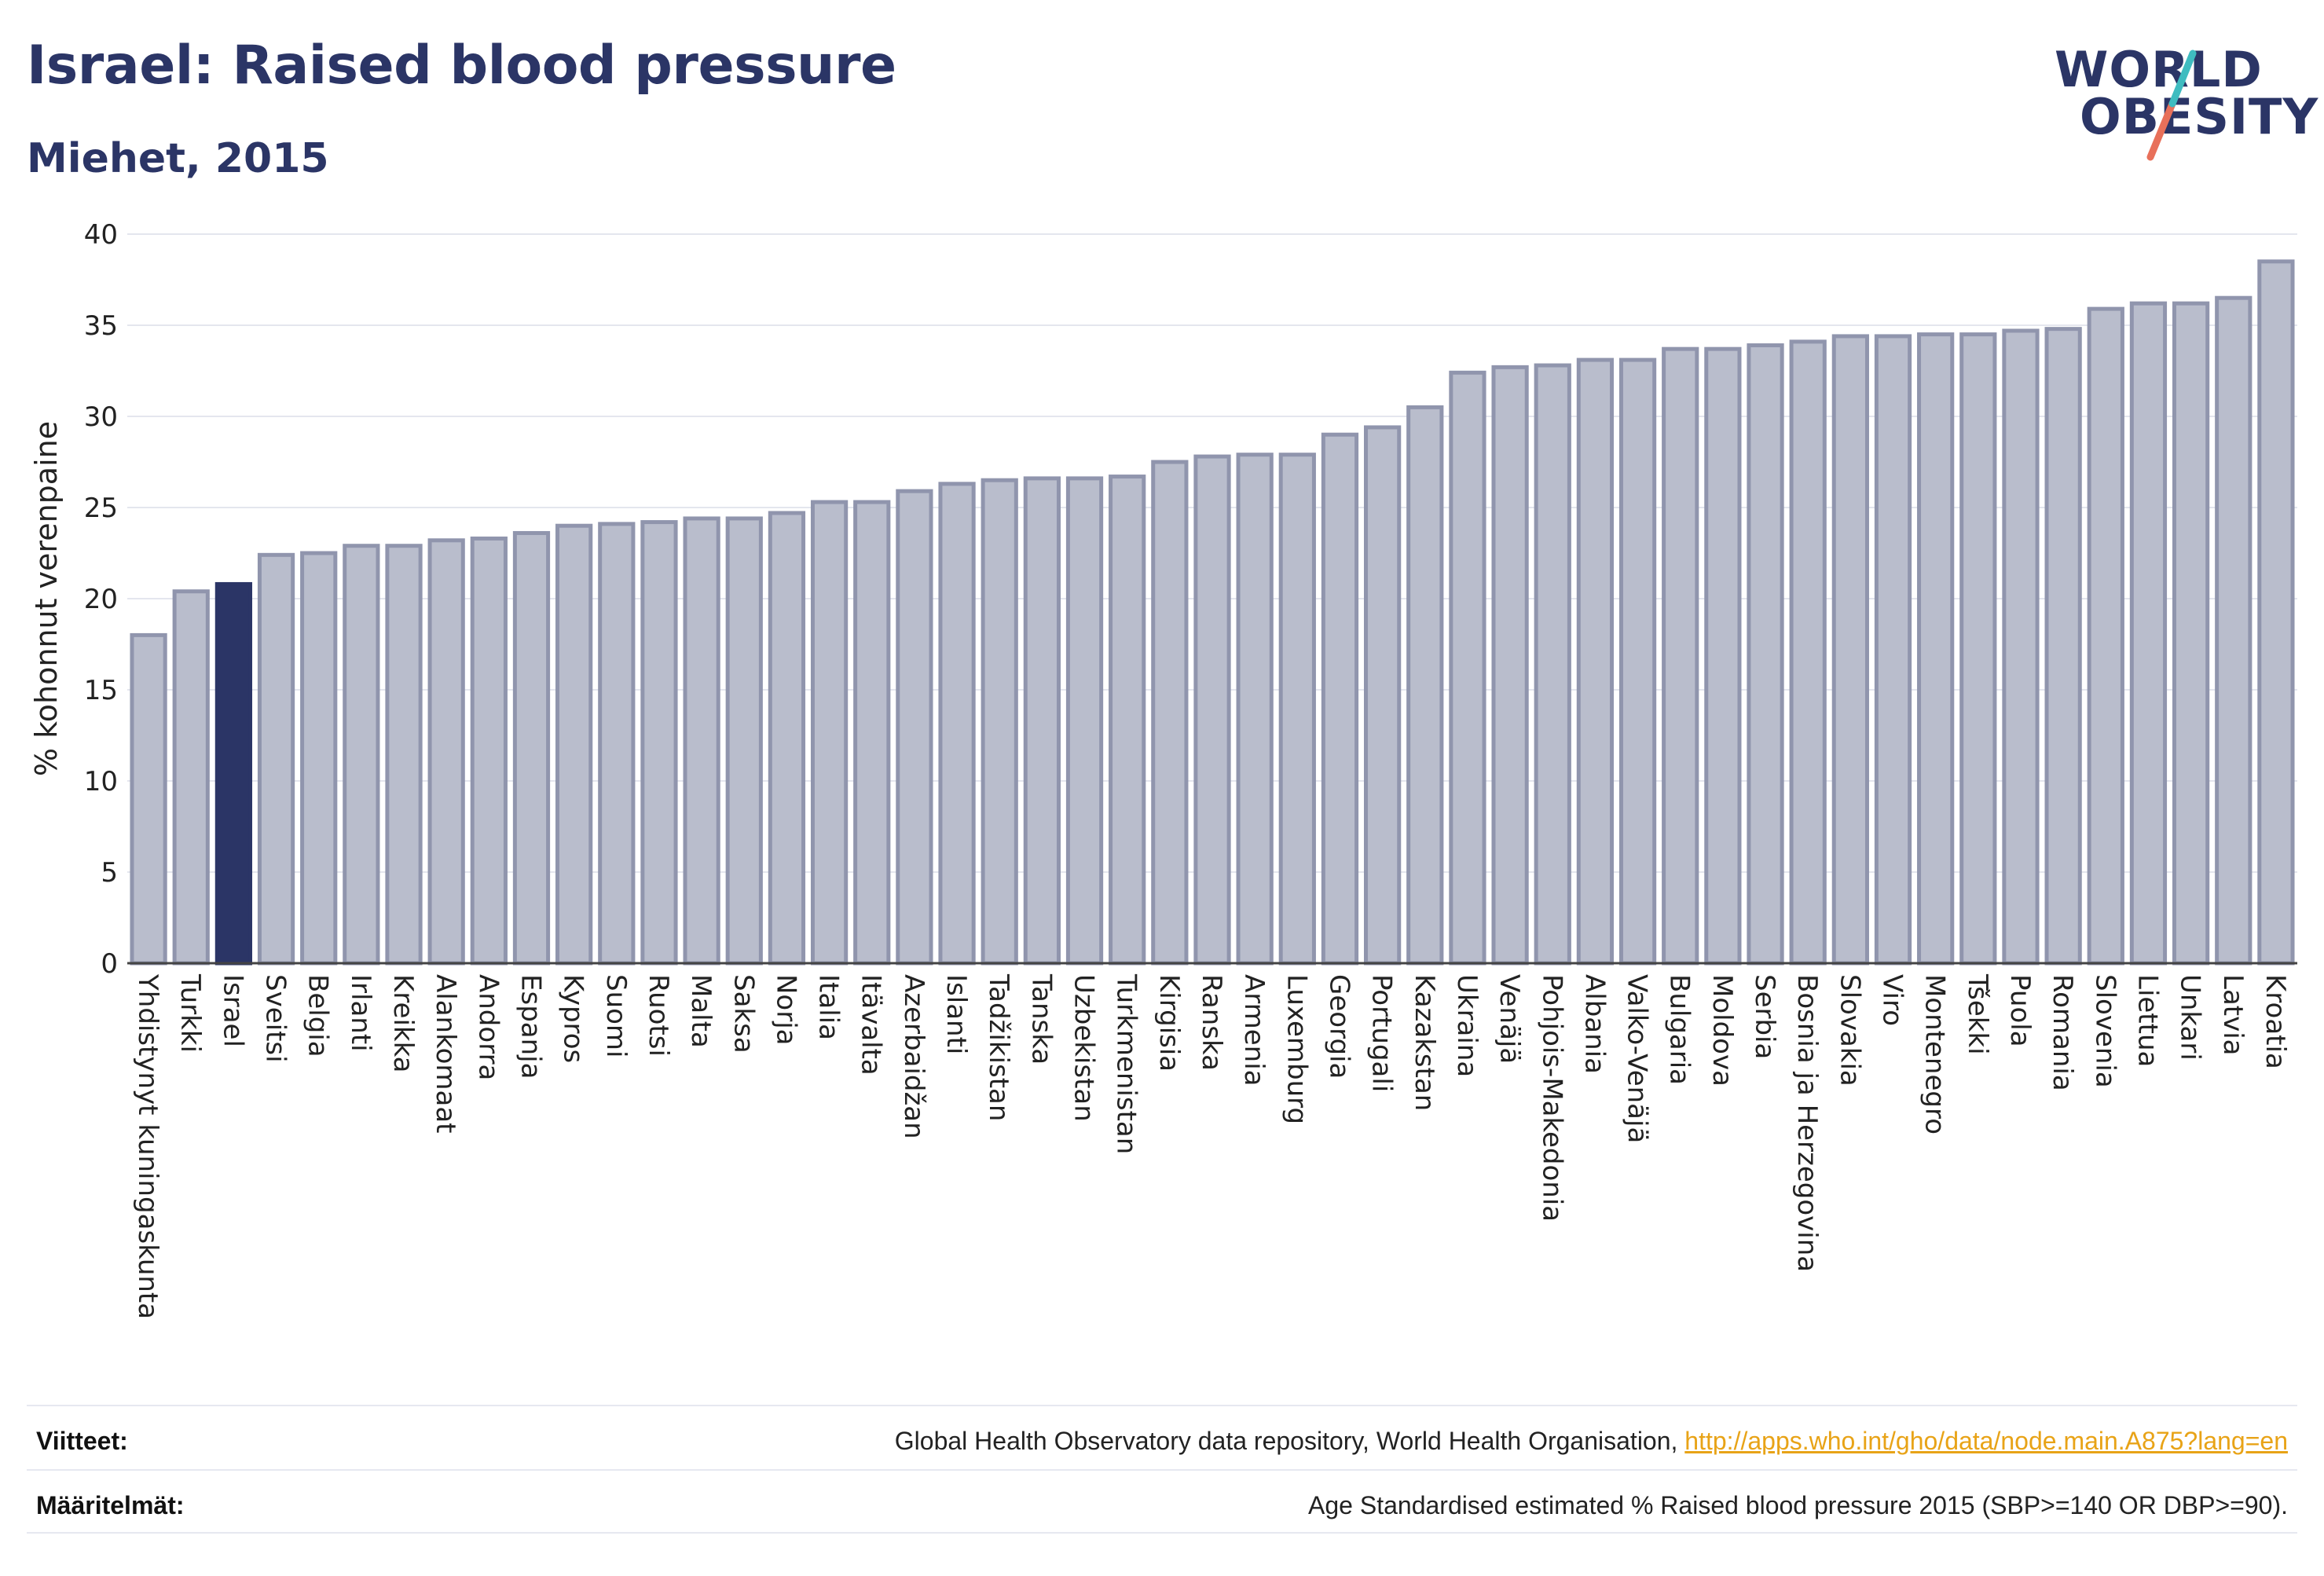 Image resolution: width=2324 pixels, height=1576 pixels. What do you see at coordinates (871, 1025) in the screenshot?
I see `x-tick-label: Itävalta` at bounding box center [871, 1025].